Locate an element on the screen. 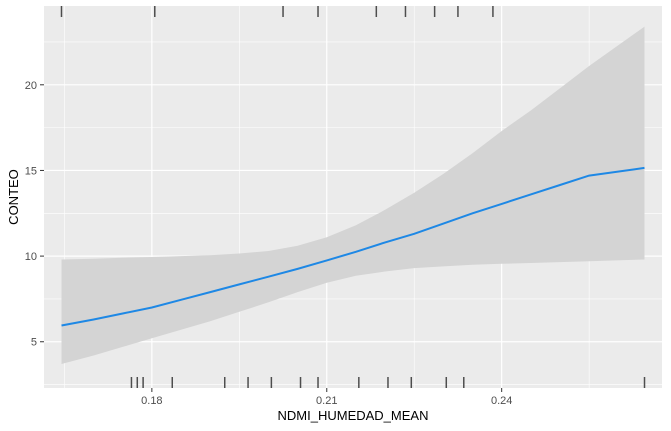 The height and width of the screenshot is (431, 671). x-tick-label: 0.18 is located at coordinates (151, 401).